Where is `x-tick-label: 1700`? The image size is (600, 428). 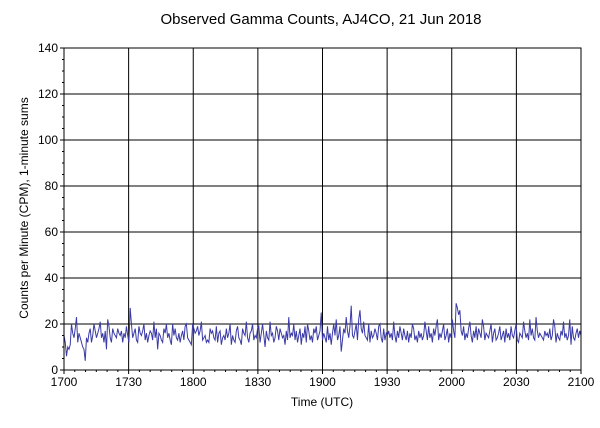
x-tick-label: 1700 is located at coordinates (64, 382).